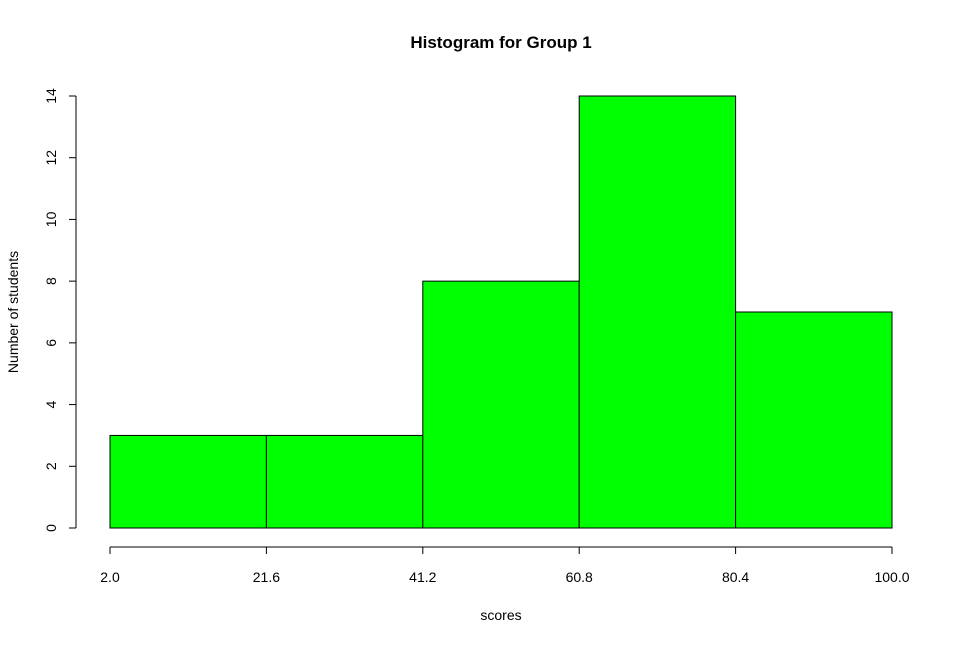 The image size is (964, 649). I want to click on y-tick-label: 14, so click(51, 96).